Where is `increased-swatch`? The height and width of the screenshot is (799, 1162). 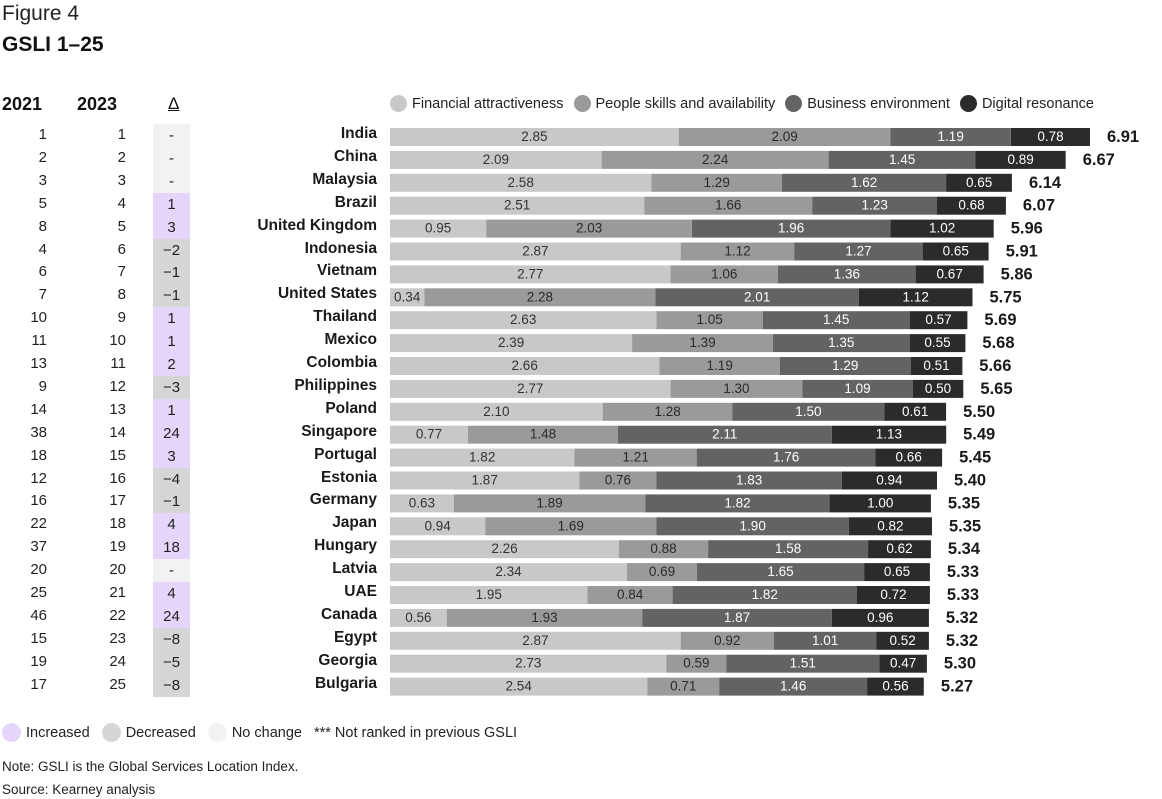
increased-swatch is located at coordinates (11, 732).